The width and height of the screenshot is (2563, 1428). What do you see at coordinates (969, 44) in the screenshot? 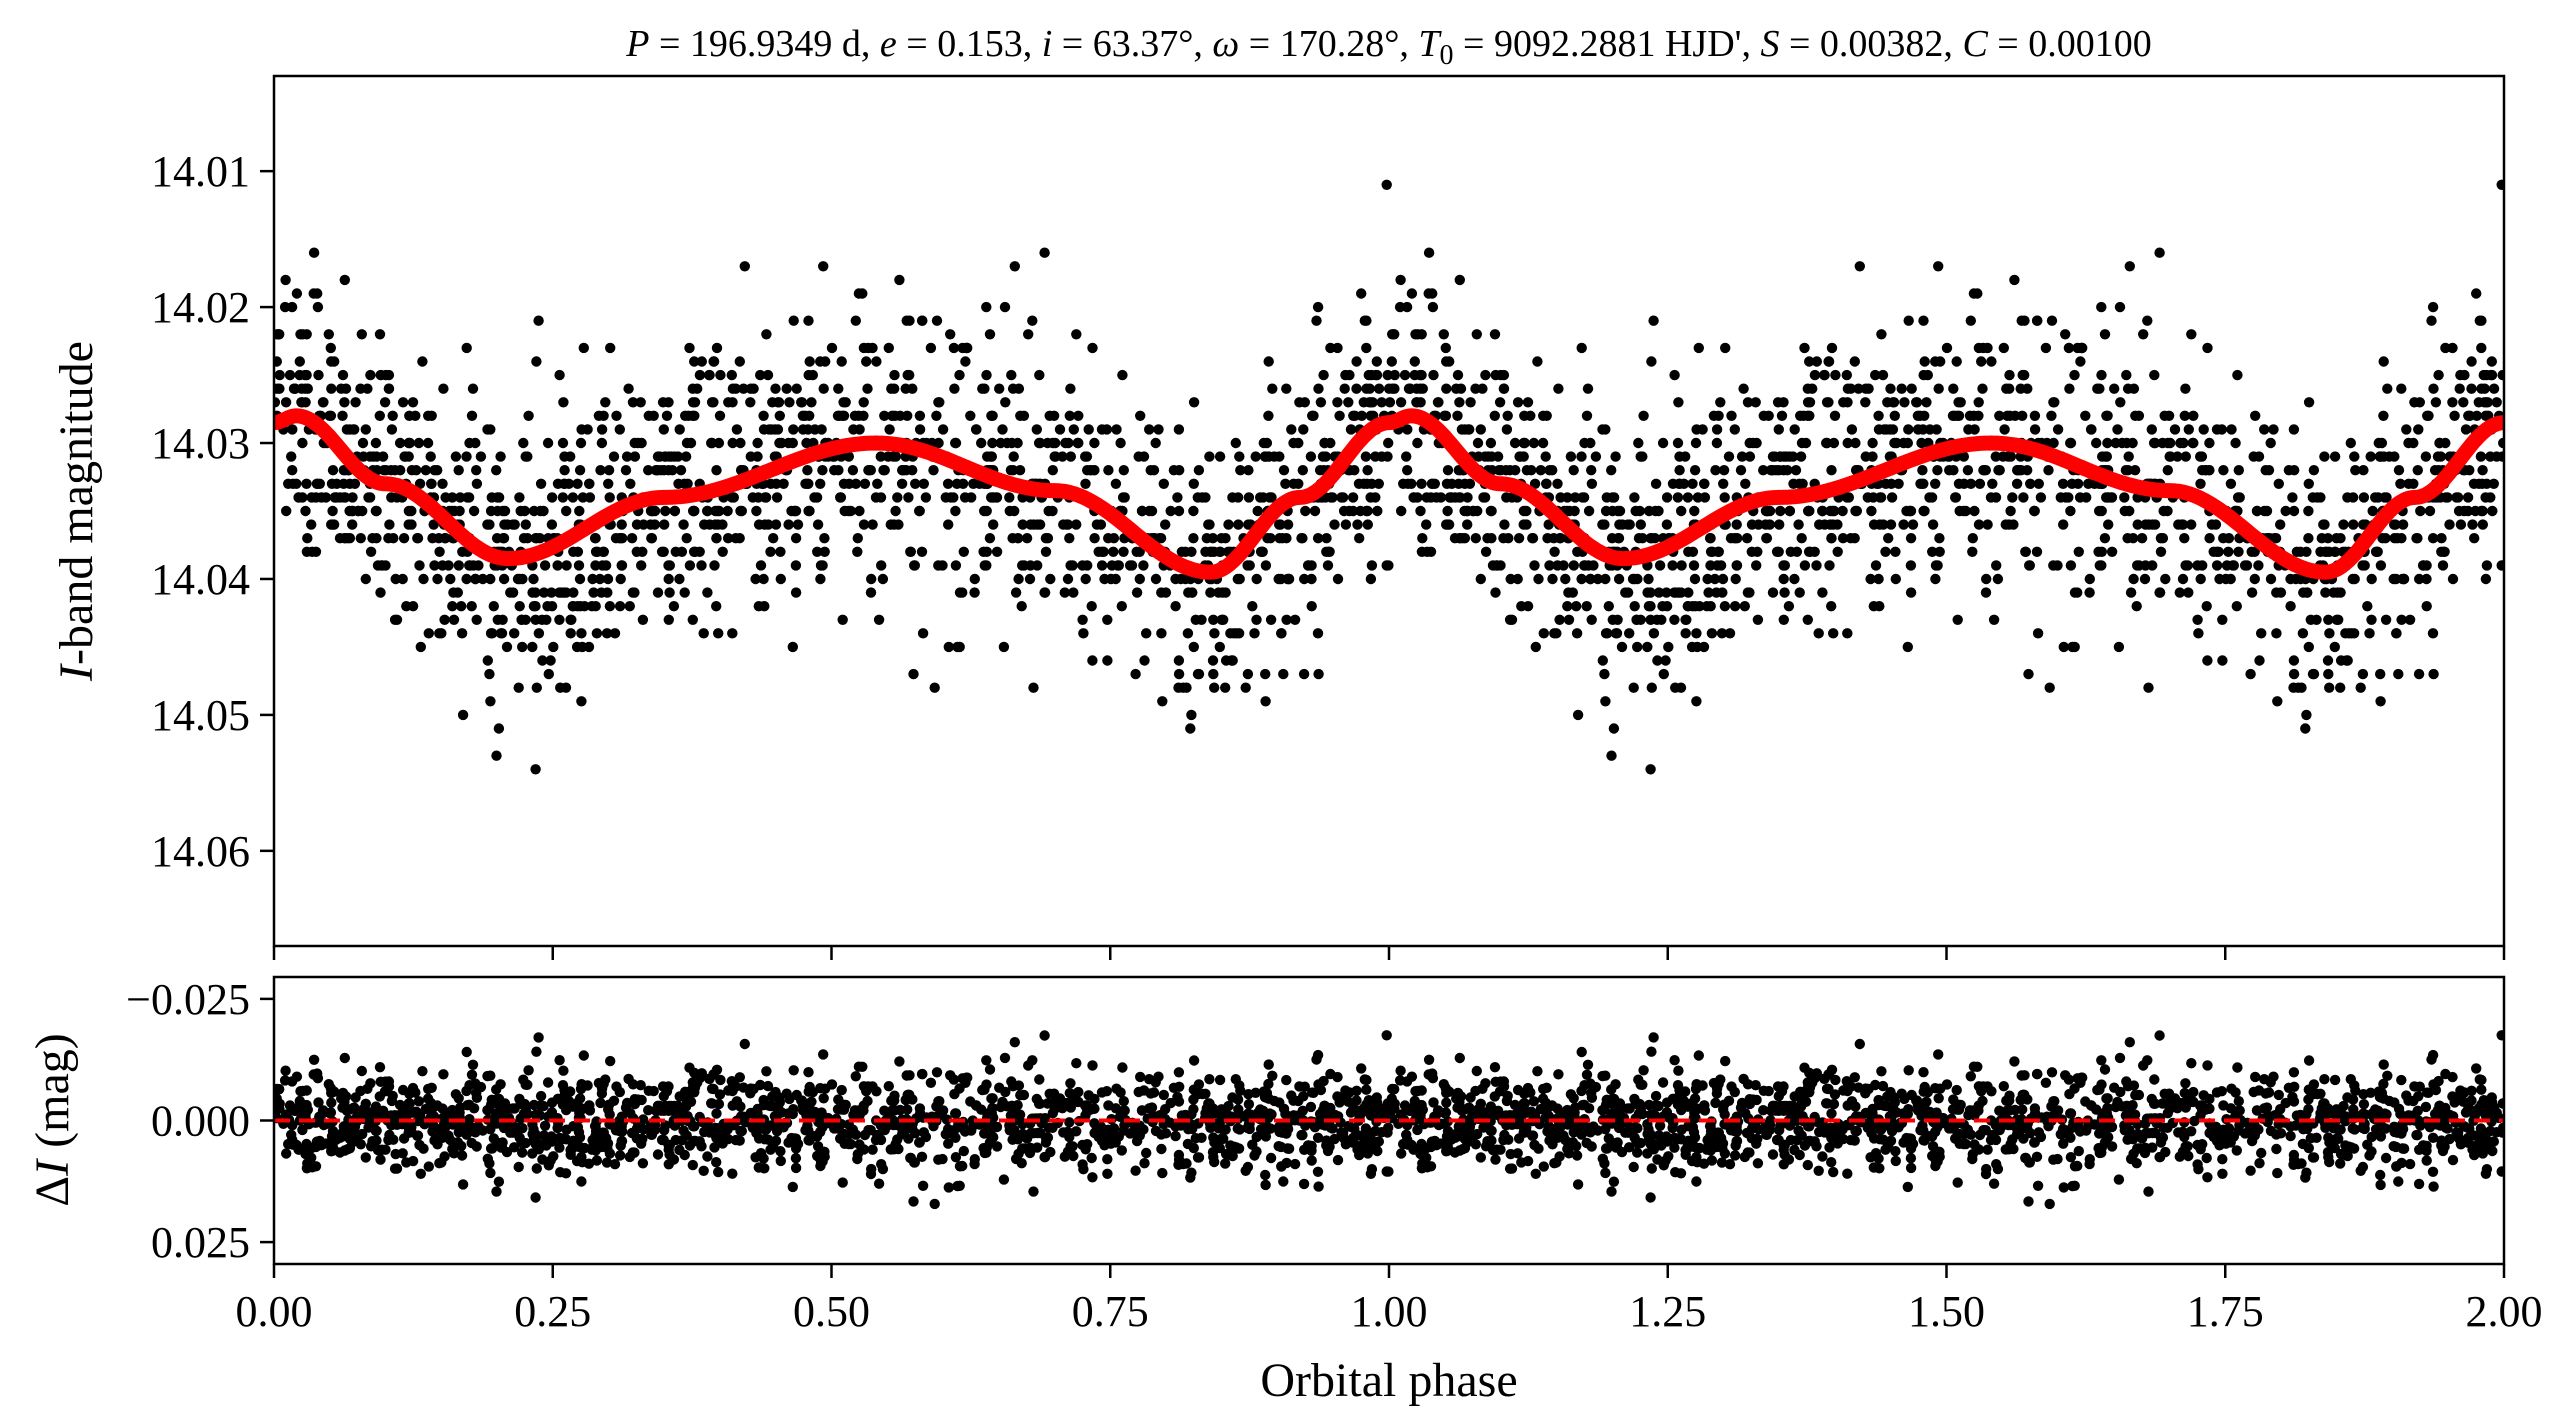
I see `title-e-value: = 0.153,` at bounding box center [969, 44].